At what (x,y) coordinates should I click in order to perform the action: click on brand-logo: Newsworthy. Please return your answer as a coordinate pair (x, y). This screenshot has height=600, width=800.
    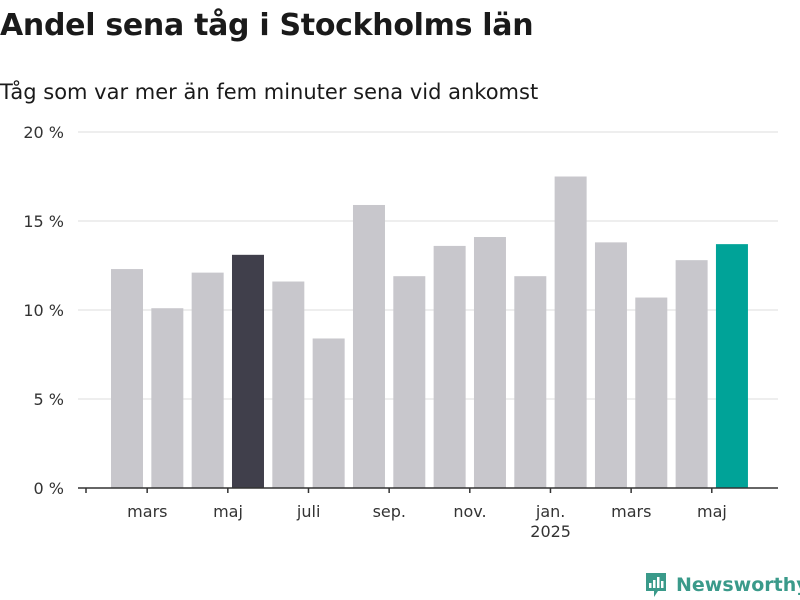
    Looking at the image, I should click on (722, 585).